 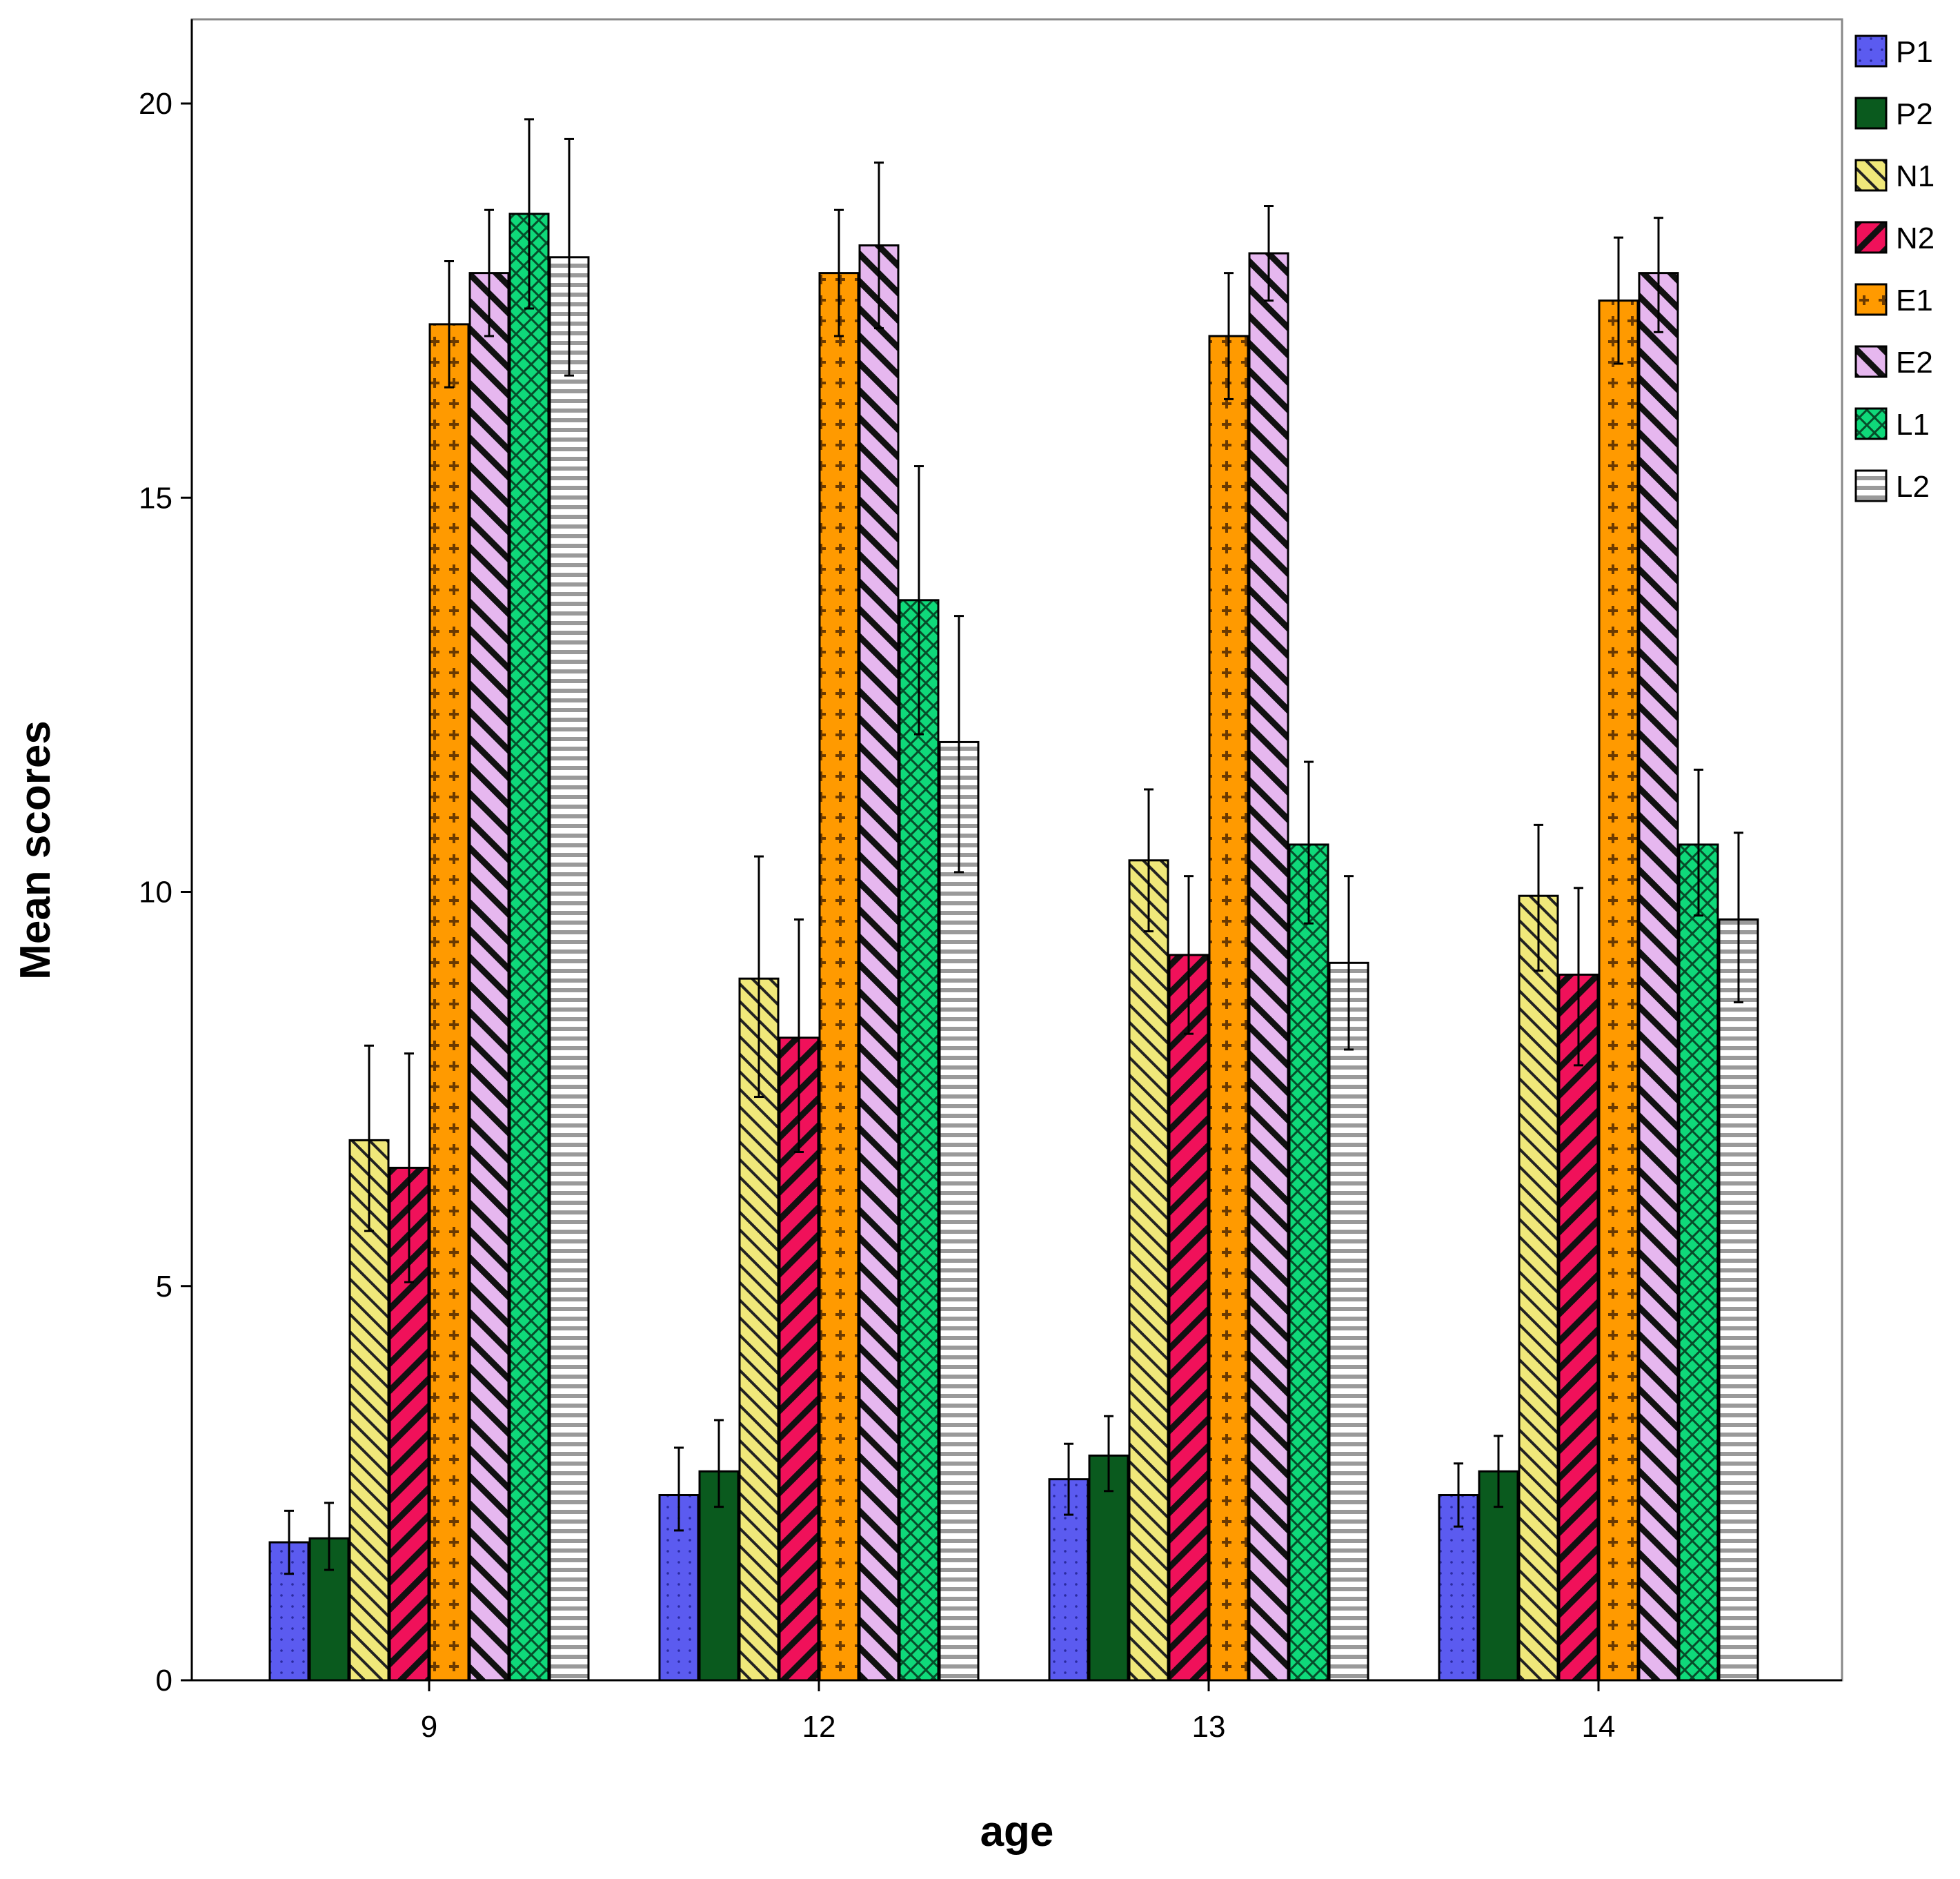 I want to click on x-tick-label: 14, so click(x=1599, y=1727).